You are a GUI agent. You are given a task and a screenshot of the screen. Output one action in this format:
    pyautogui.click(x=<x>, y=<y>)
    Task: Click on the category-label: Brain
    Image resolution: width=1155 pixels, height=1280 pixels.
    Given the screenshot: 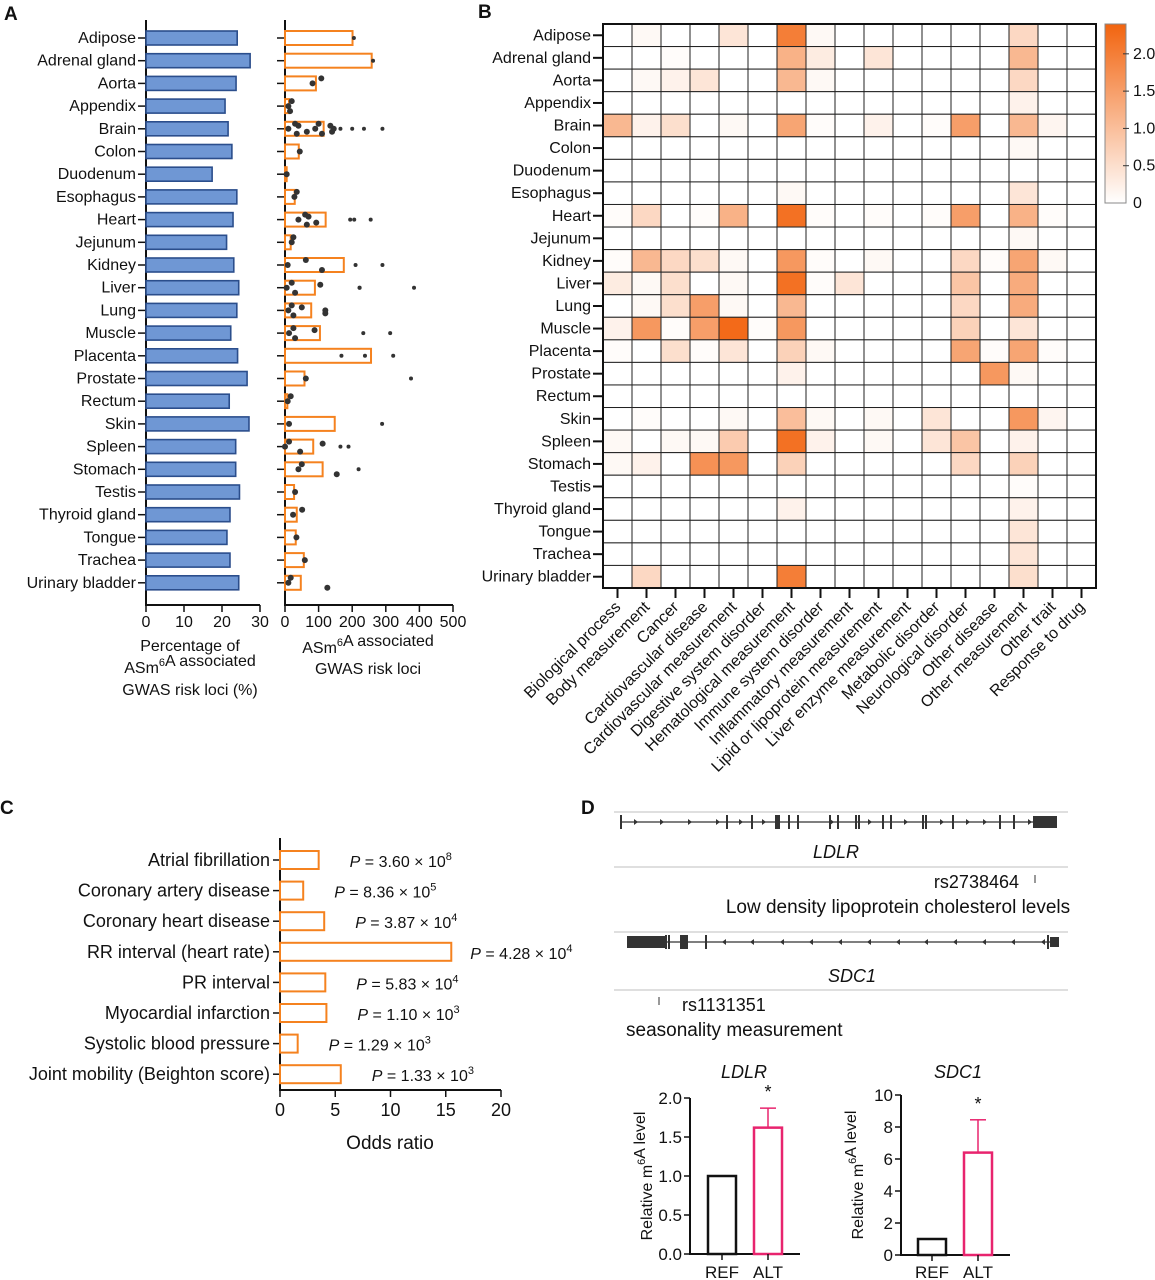 What is the action you would take?
    pyautogui.click(x=117, y=129)
    